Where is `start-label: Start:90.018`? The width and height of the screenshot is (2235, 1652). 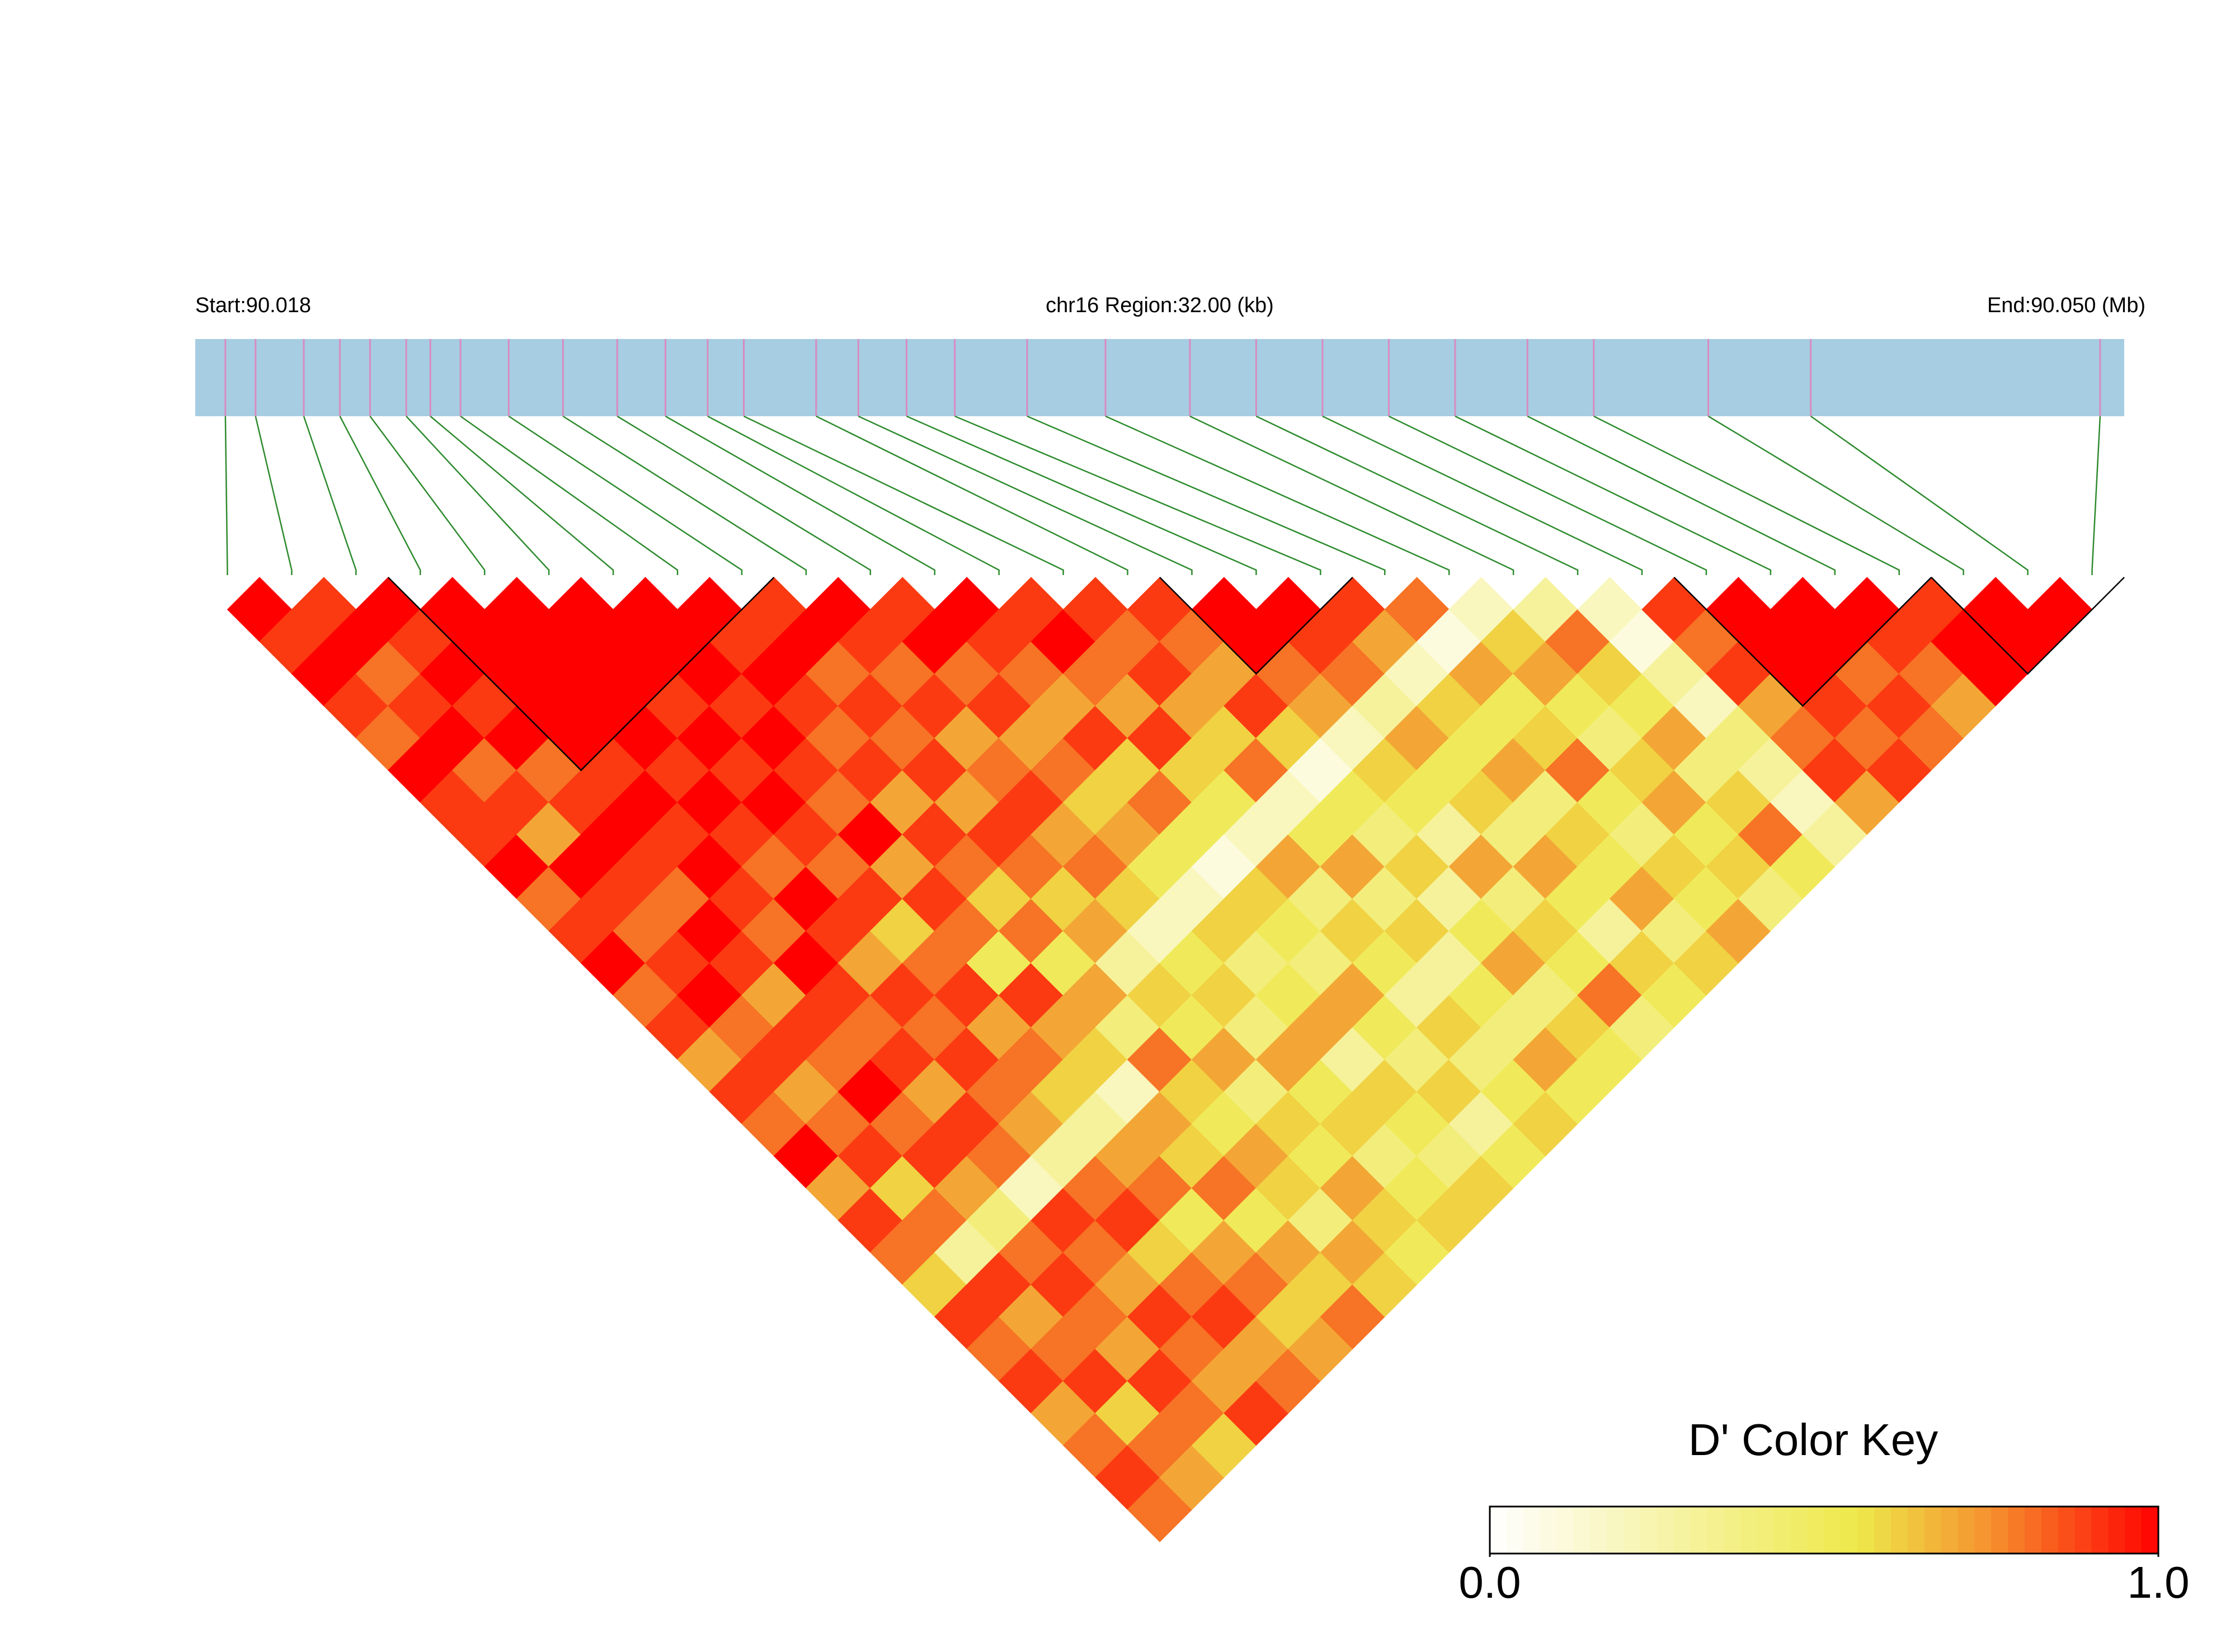 start-label: Start:90.018 is located at coordinates (253, 306).